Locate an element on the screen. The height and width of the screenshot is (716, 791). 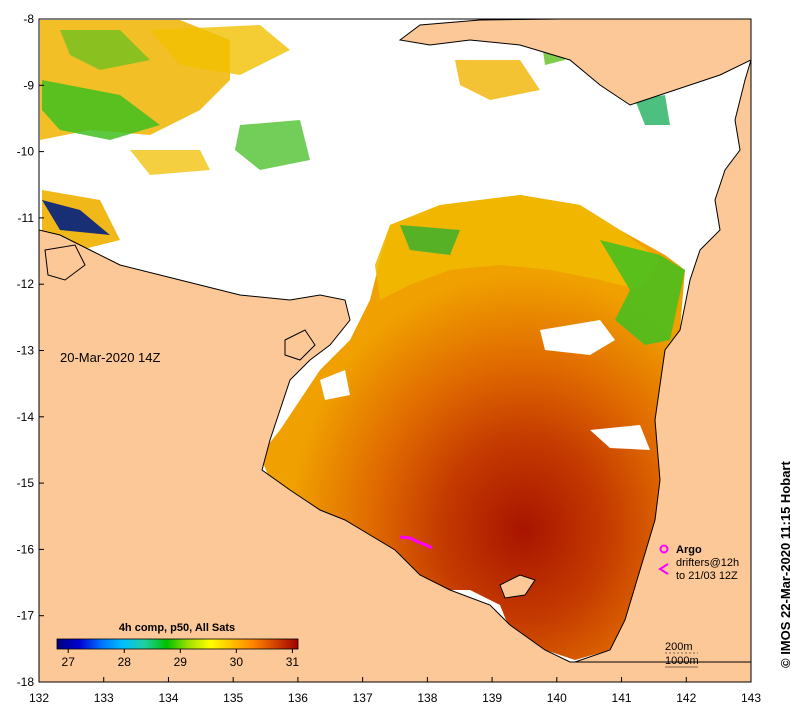
x-tick-label: 134 is located at coordinates (168, 698).